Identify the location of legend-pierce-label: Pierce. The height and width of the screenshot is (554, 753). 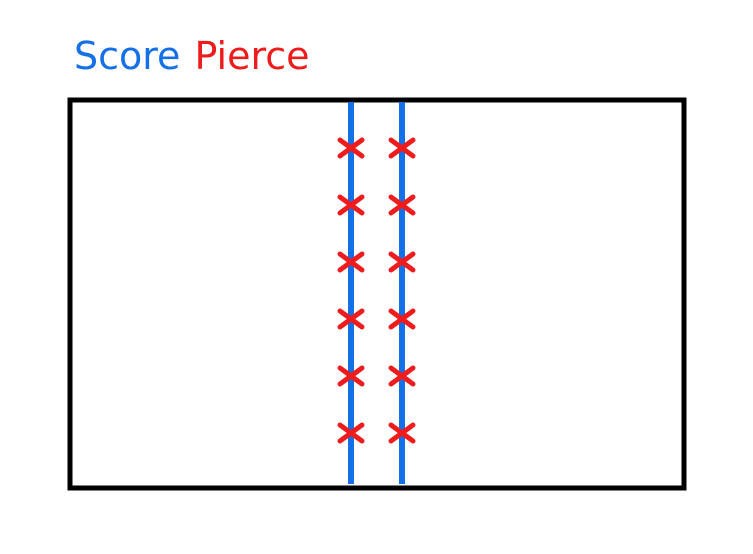
(252, 56).